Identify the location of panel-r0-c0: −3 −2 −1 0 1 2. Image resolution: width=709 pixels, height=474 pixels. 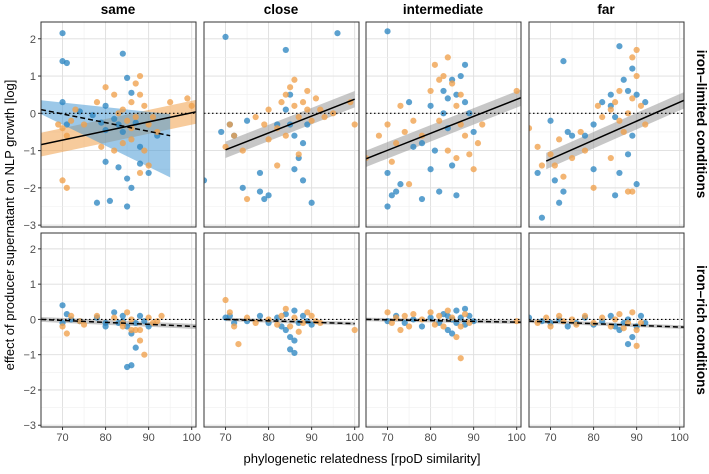
(110, 126).